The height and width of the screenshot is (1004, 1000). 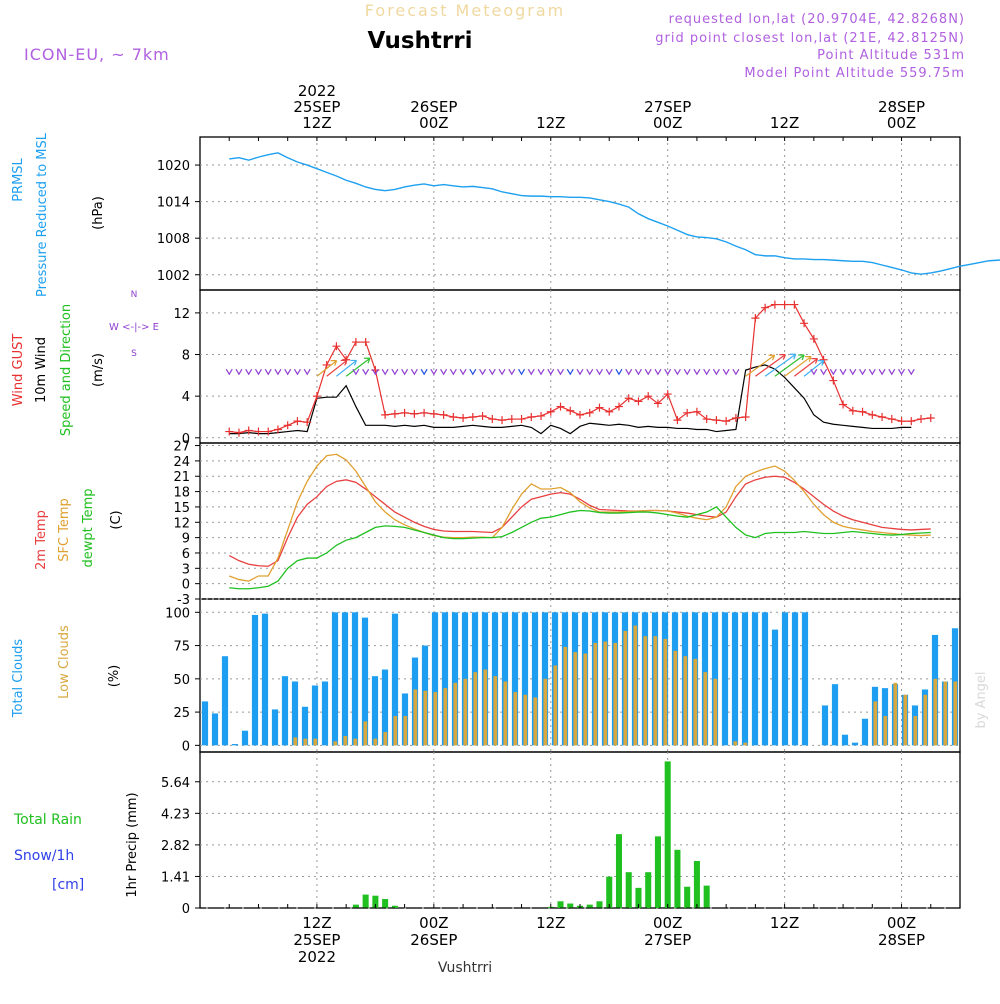 What do you see at coordinates (64, 662) in the screenshot?
I see `low-clouds-label: Low Clouds` at bounding box center [64, 662].